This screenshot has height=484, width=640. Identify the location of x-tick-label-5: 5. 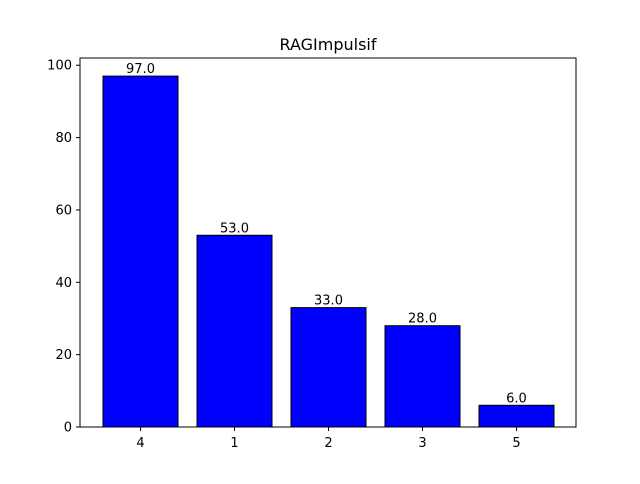
(516, 443).